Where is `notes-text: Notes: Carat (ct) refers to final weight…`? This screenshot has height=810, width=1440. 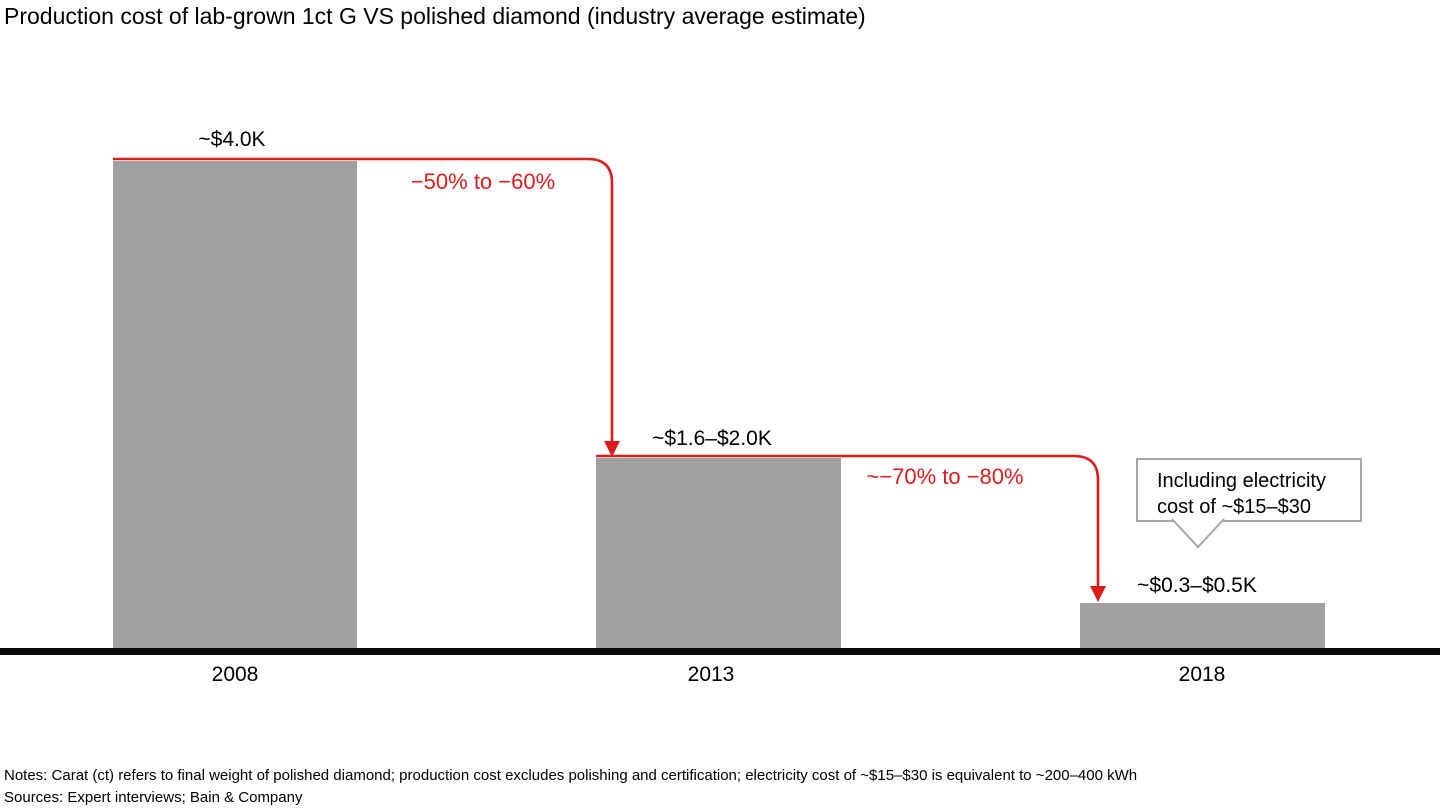 notes-text: Notes: Carat (ct) refers to final weight… is located at coordinates (571, 775).